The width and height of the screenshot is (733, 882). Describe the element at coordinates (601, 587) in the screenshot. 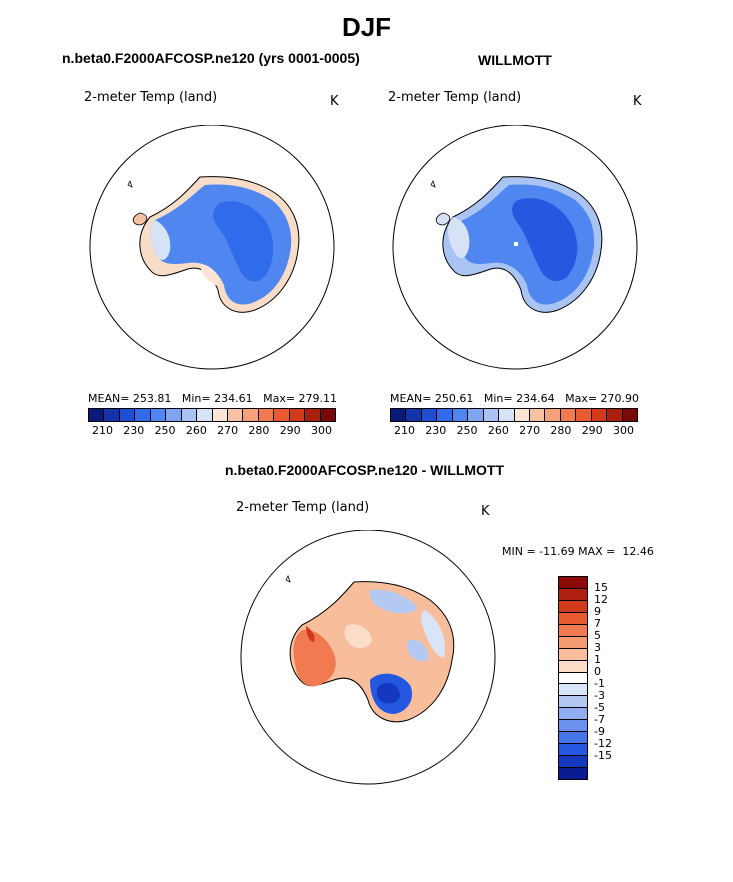

I see `diff-colorbar-tick-label: 15` at that location.